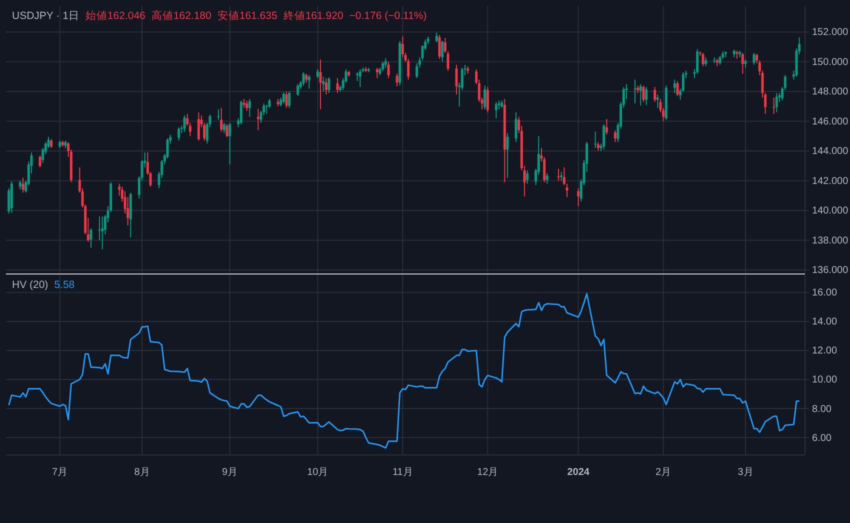 This screenshot has height=523, width=850. I want to click on x-tick-label: 11月, so click(402, 472).